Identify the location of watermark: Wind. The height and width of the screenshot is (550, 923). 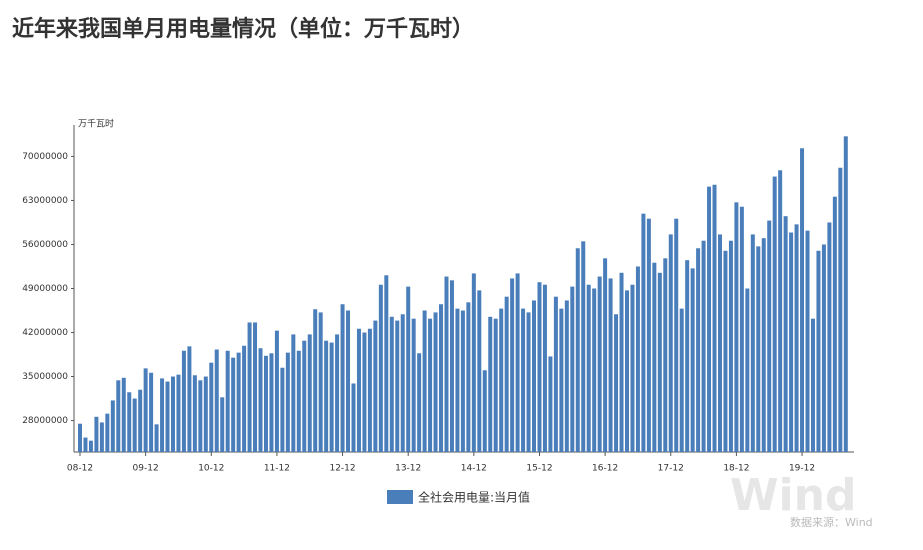
(793, 495).